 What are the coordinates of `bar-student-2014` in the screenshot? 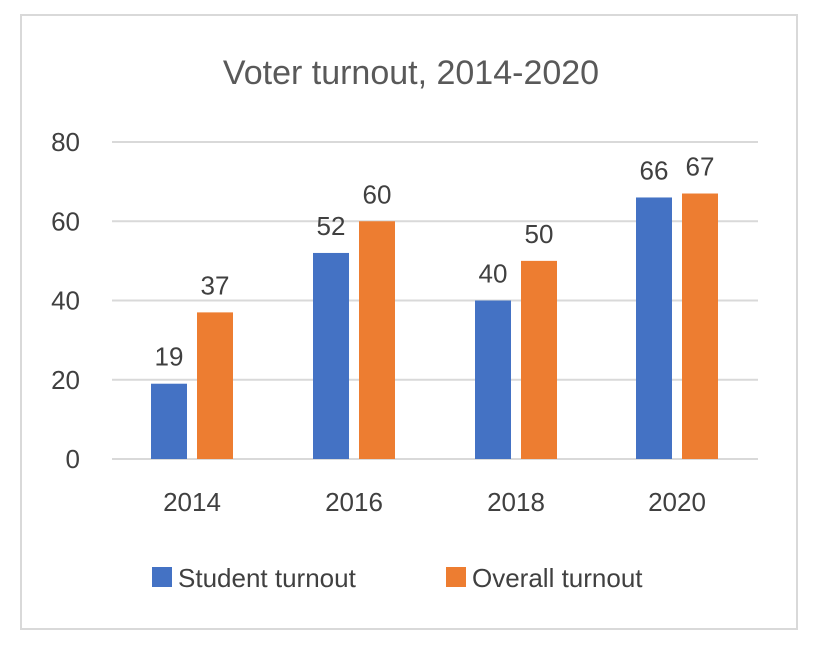 It's located at (169, 421).